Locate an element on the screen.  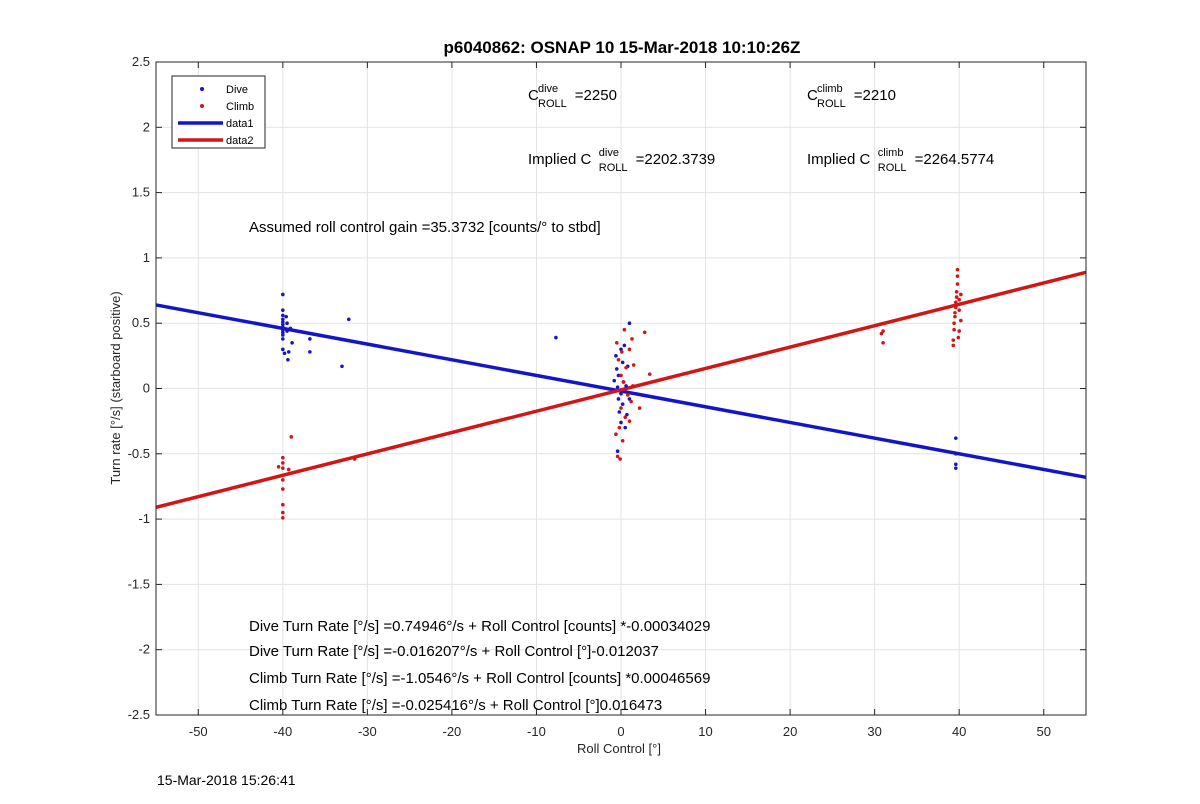
x-tick-label: 30 is located at coordinates (874, 731).